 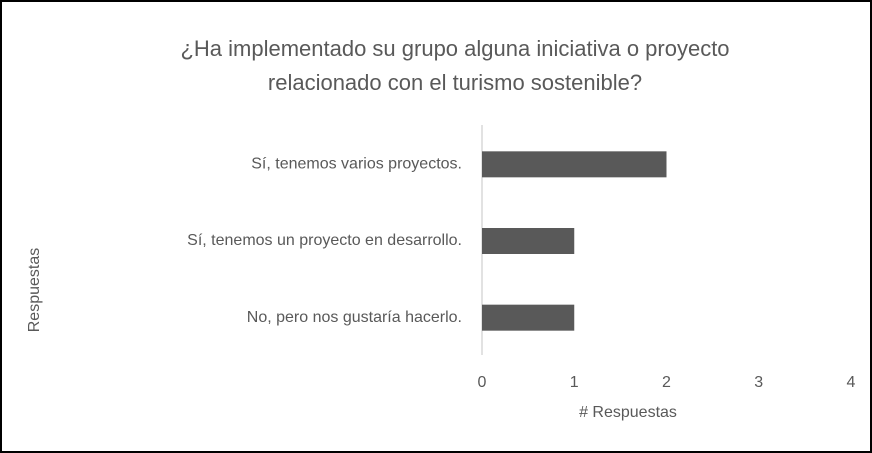 I want to click on x-tick-label: 3, so click(x=758, y=382).